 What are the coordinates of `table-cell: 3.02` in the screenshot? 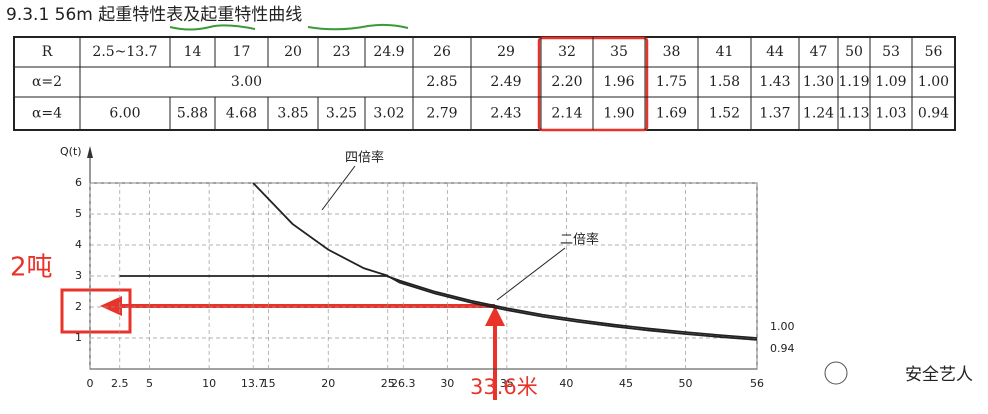 It's located at (388, 114).